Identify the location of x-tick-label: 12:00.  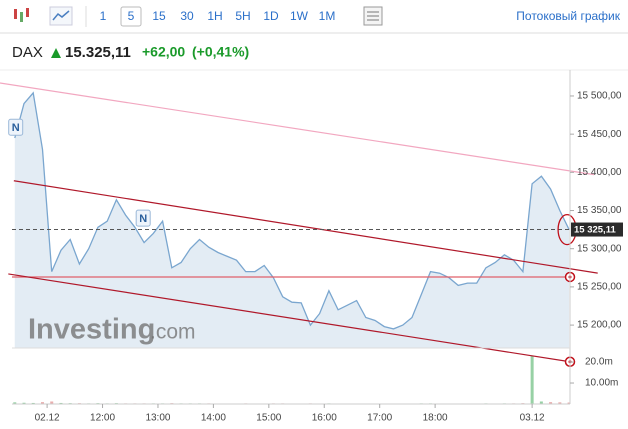
(102, 418).